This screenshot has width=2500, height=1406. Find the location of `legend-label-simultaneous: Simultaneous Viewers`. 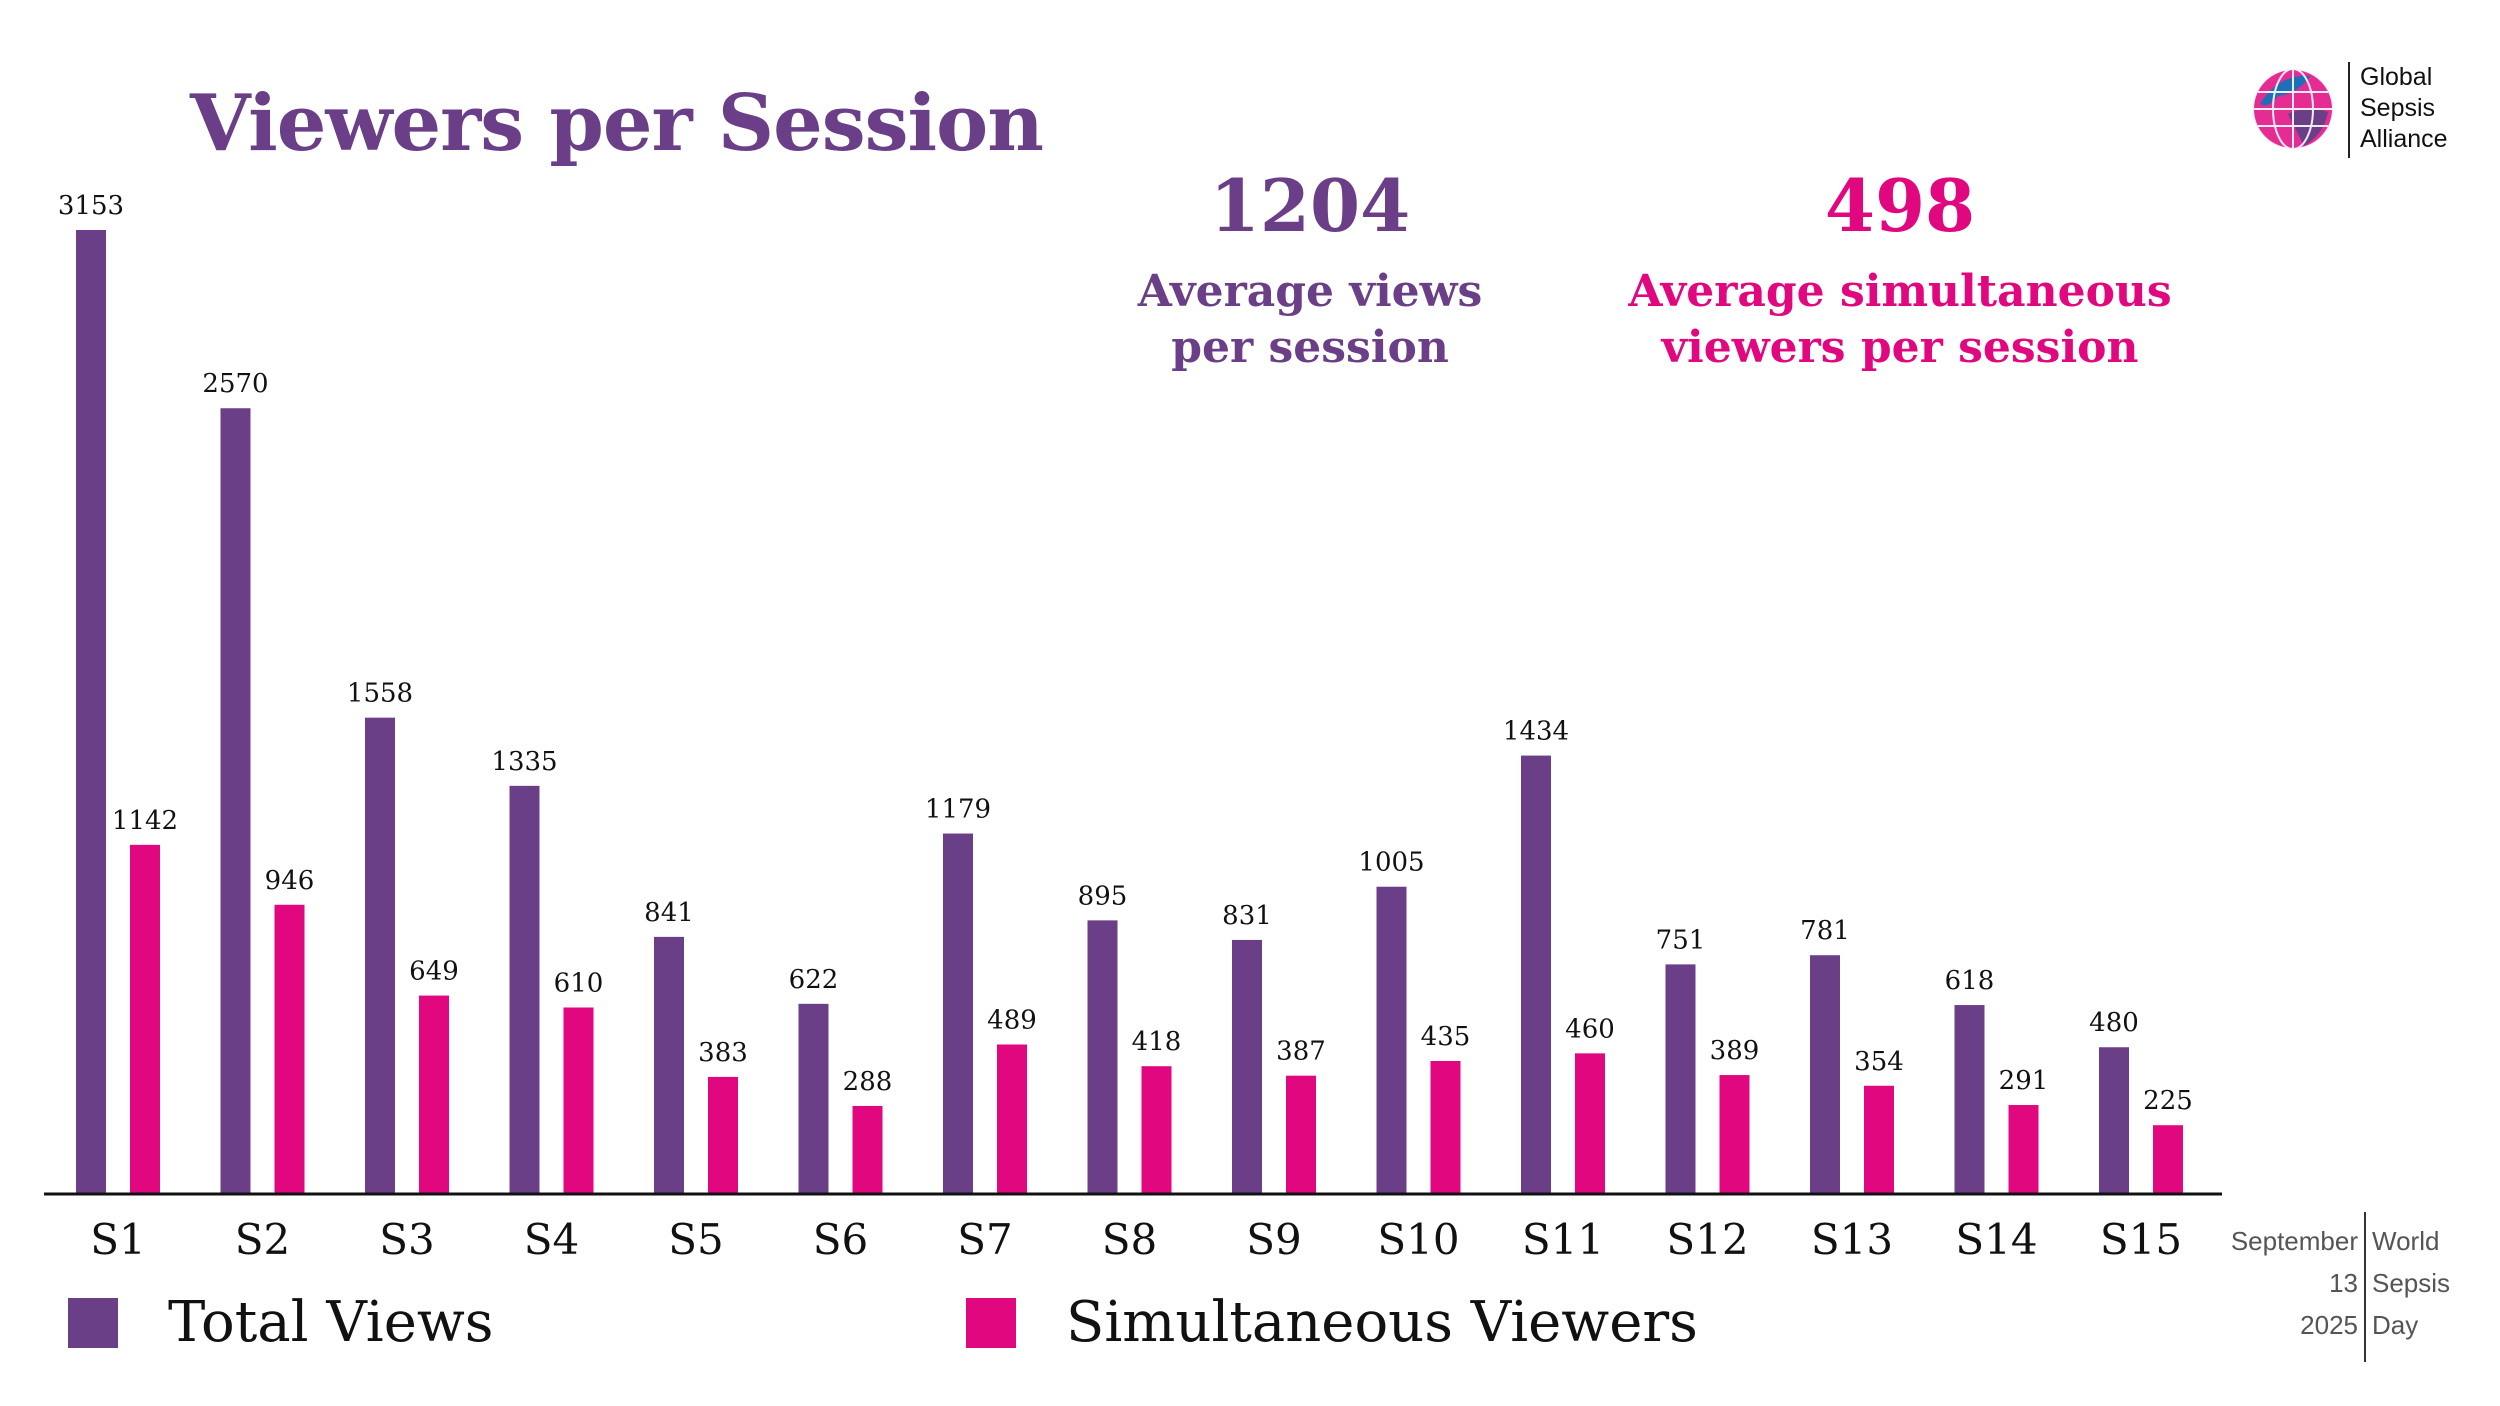

legend-label-simultaneous: Simultaneous Viewers is located at coordinates (1382, 1322).